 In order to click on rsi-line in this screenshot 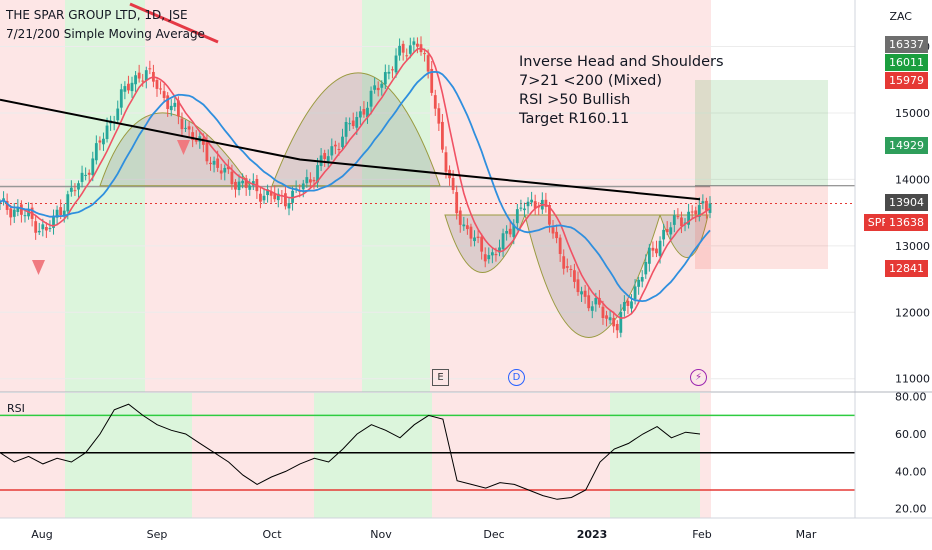, I will do `click(350, 451)`.